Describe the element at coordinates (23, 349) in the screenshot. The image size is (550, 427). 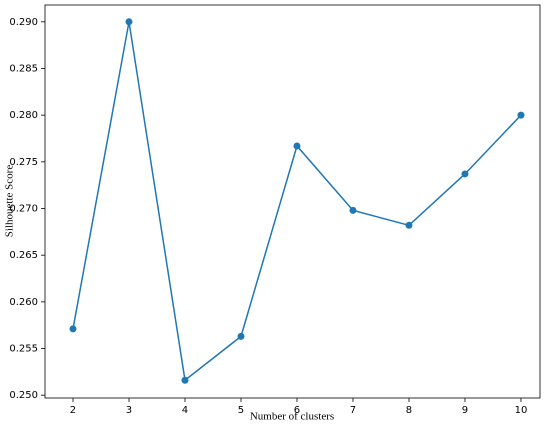
I see `y-tick-label: 0.255` at that location.